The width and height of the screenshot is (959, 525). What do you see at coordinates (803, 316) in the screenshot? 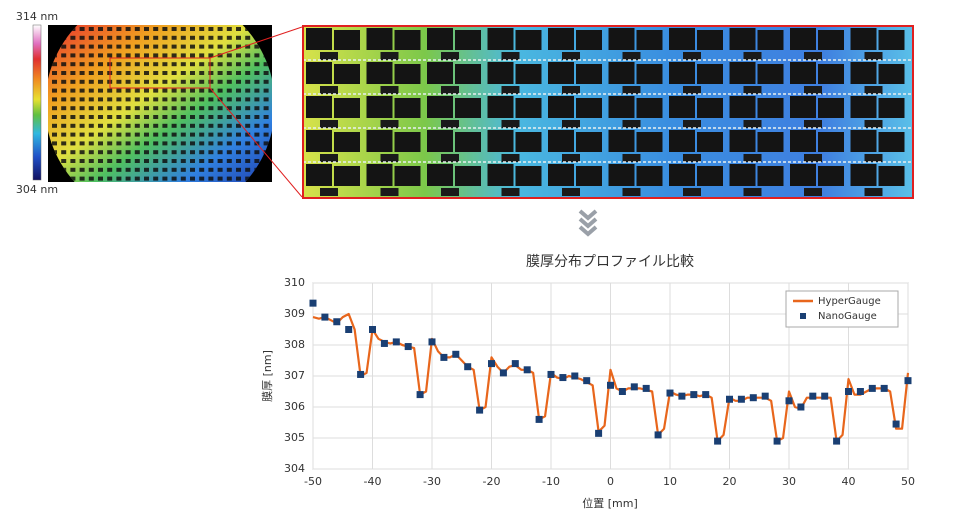
I see `legend-swatch` at bounding box center [803, 316].